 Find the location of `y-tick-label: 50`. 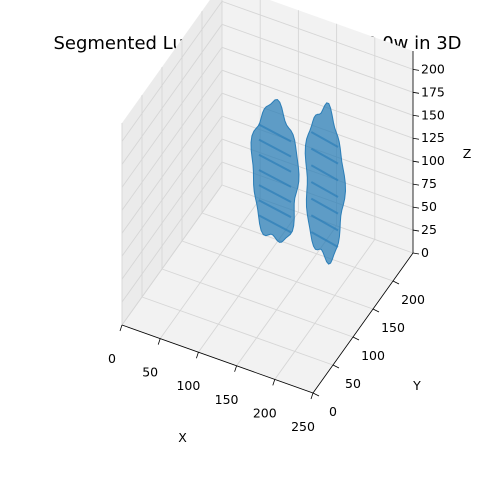

y-tick-label: 50 is located at coordinates (353, 383).